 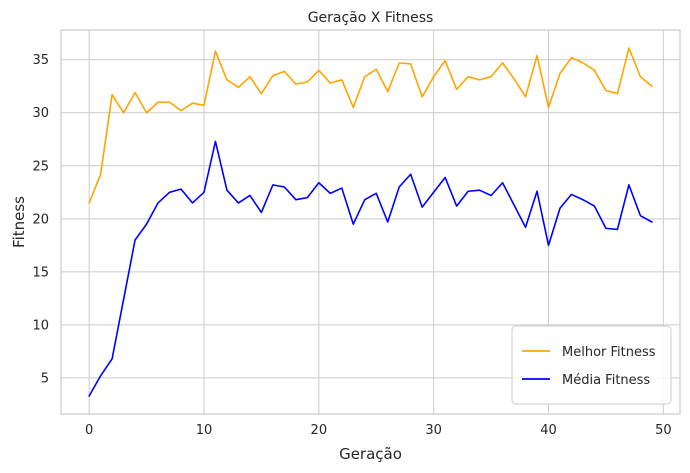 I want to click on y-tick-label: 10, so click(x=40, y=325).